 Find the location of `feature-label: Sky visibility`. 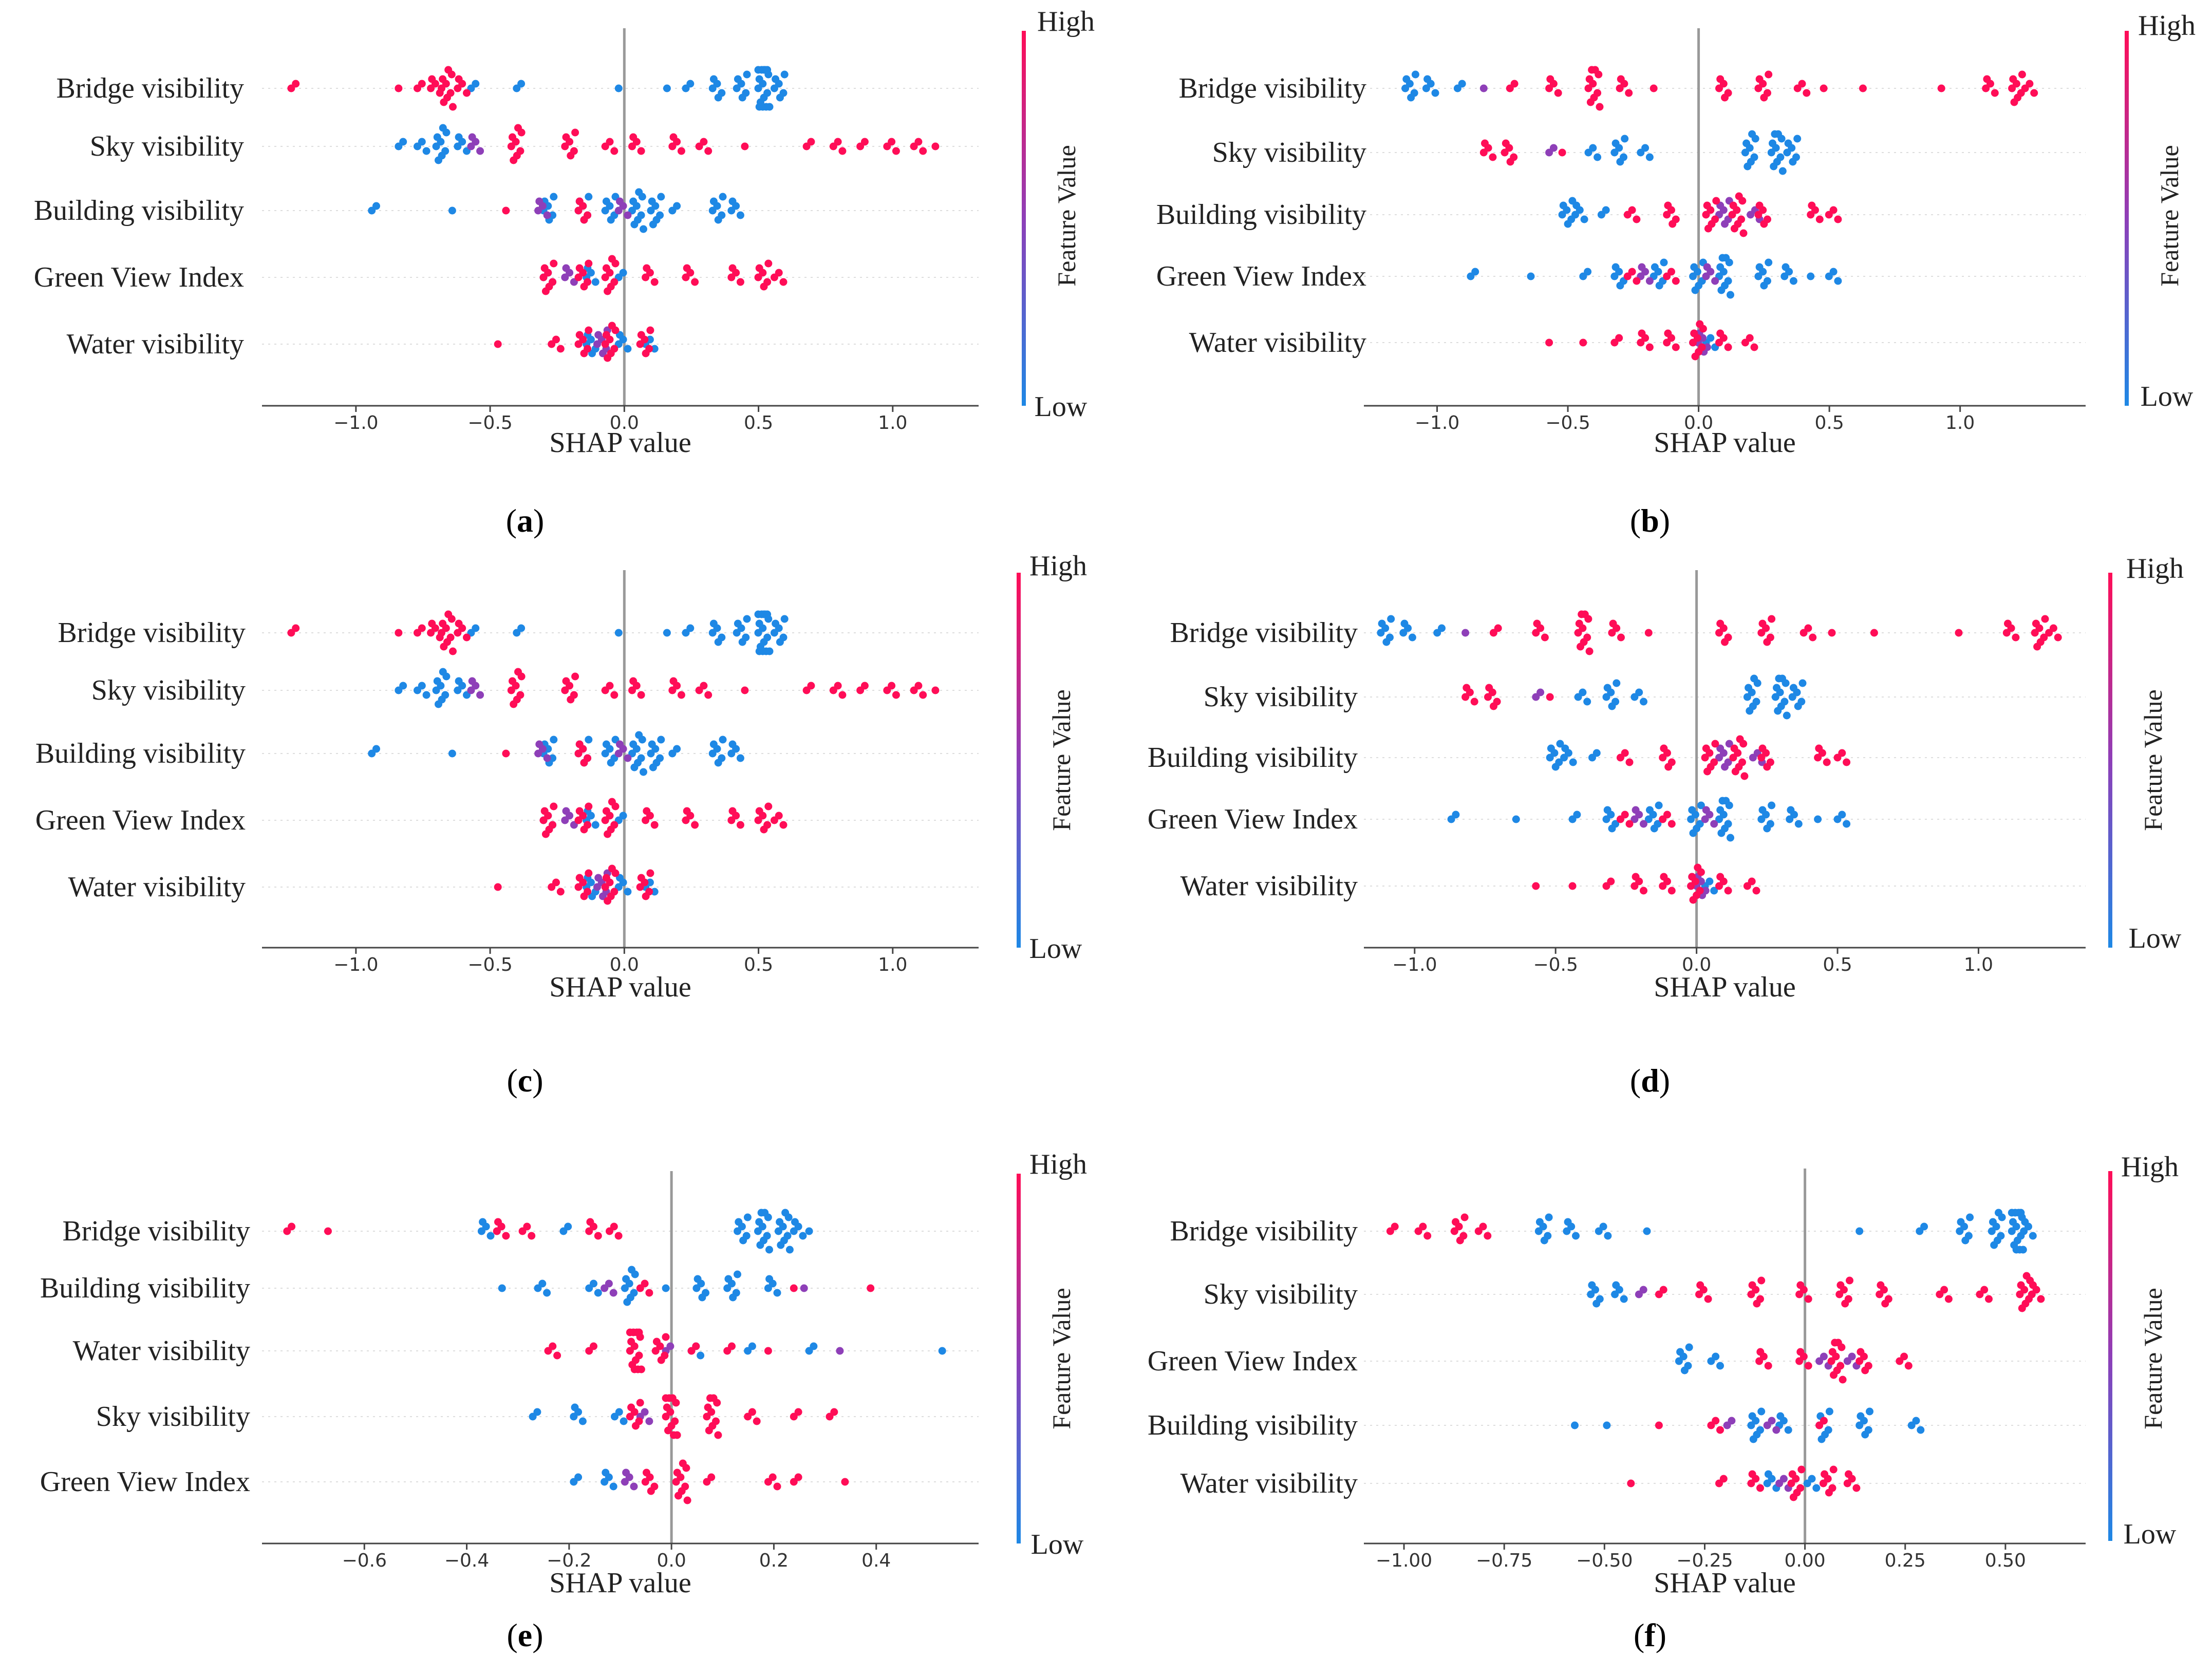

feature-label: Sky visibility is located at coordinates (167, 146).